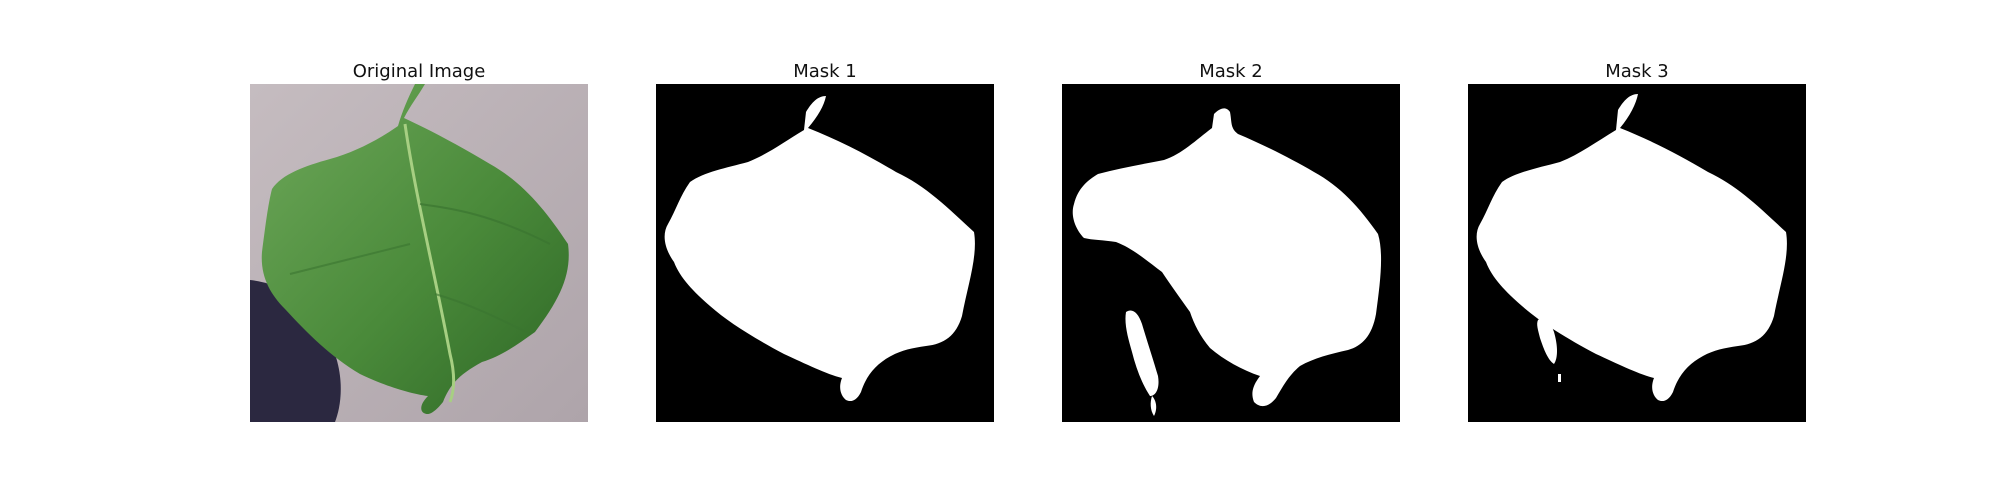  Describe the element at coordinates (429, 263) in the screenshot. I see `leaf-midrib` at that location.